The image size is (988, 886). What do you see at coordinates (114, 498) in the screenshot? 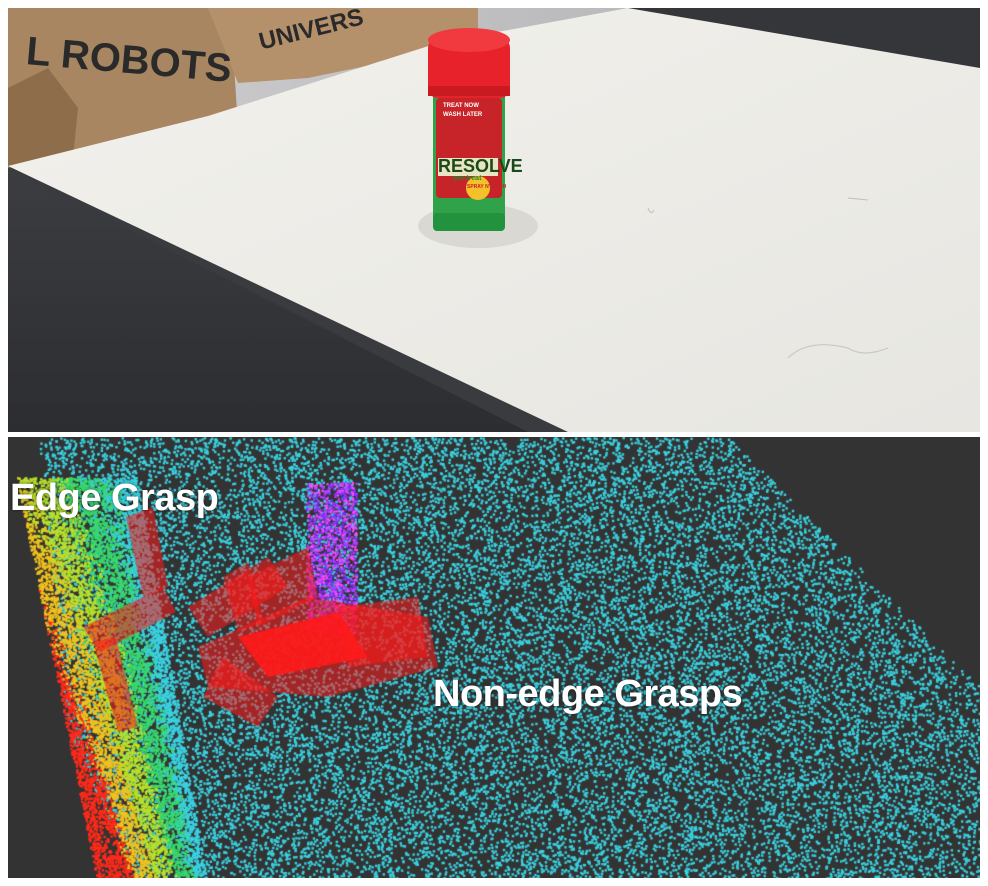
I see `edge-grasp-label: Edge Grasp` at bounding box center [114, 498].